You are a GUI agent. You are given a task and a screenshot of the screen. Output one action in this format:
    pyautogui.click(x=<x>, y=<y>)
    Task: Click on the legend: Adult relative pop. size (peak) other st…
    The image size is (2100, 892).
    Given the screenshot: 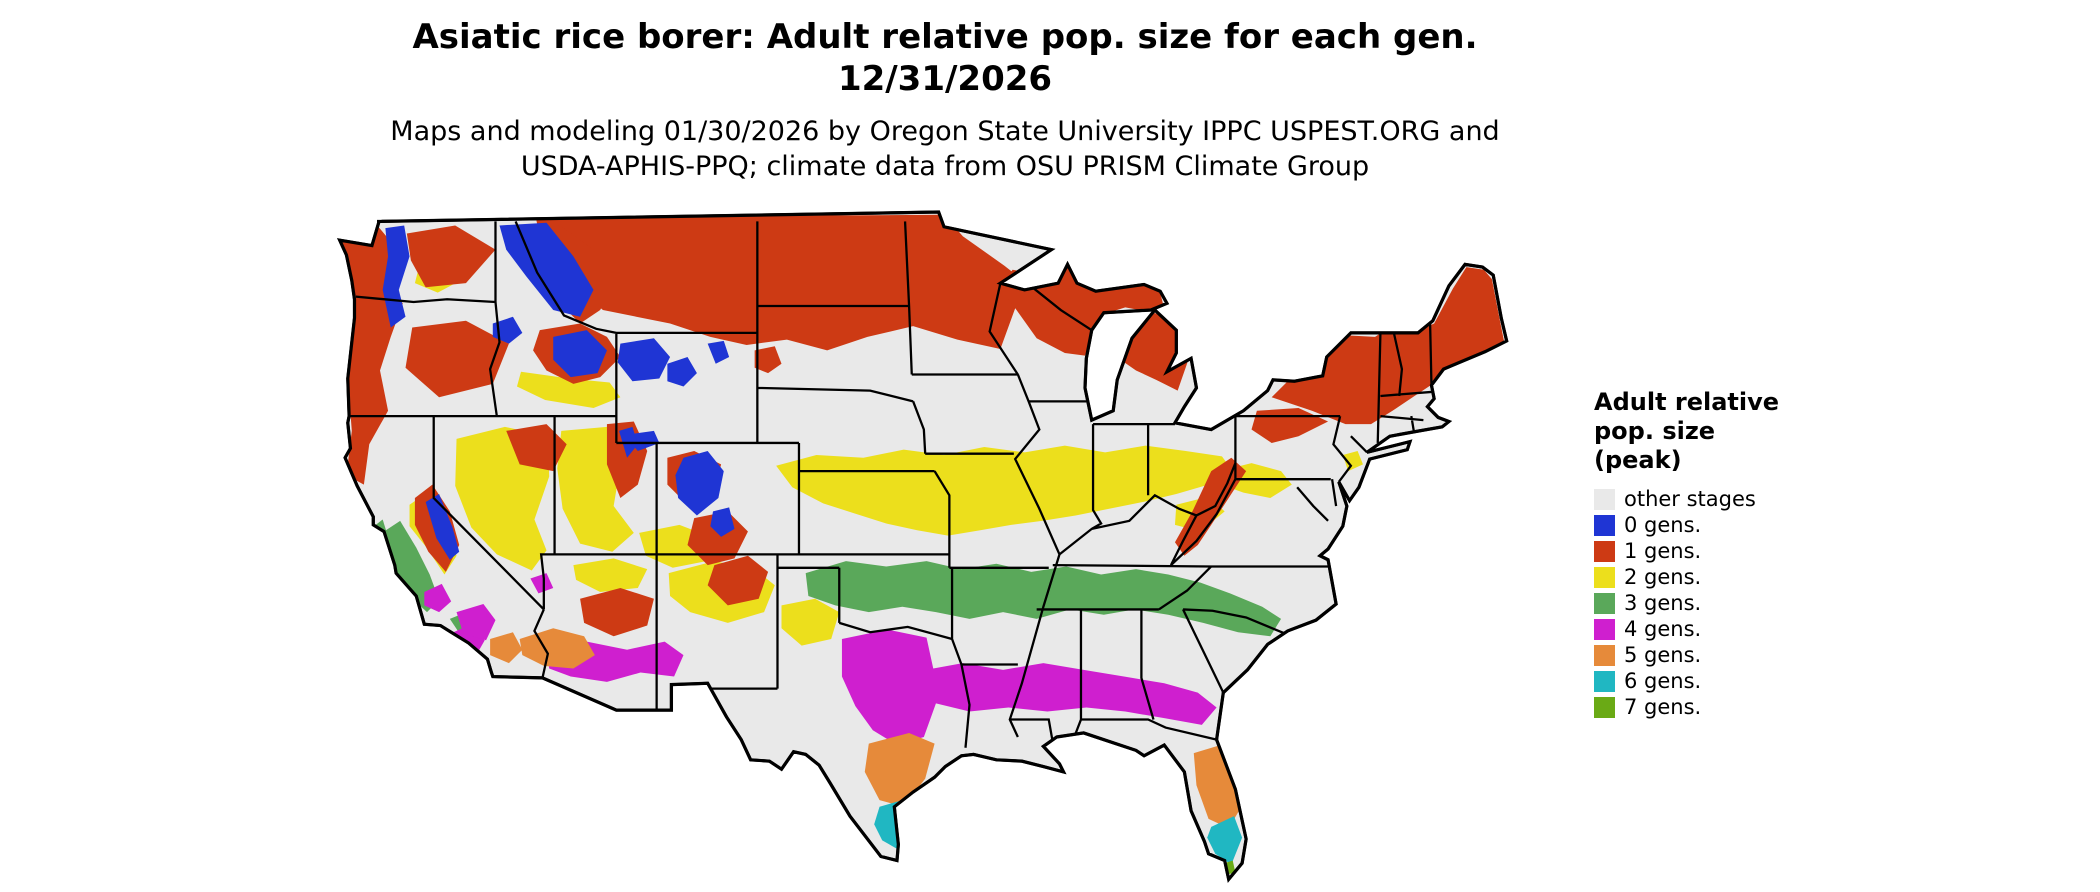 What is the action you would take?
    pyautogui.click(x=1734, y=554)
    